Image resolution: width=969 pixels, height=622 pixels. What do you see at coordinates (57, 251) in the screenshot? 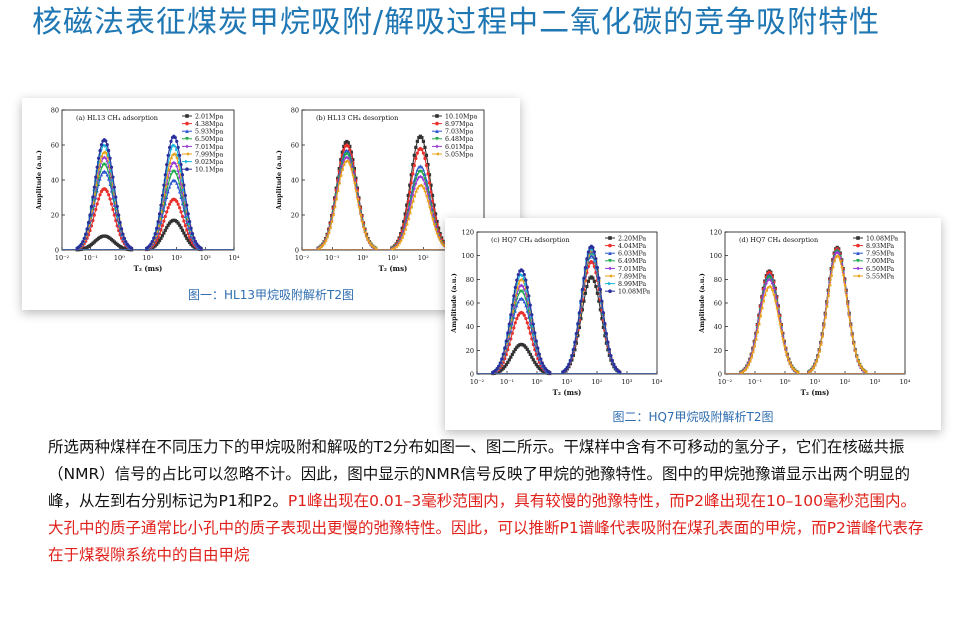
I see `y-tick-label: 0` at bounding box center [57, 251].